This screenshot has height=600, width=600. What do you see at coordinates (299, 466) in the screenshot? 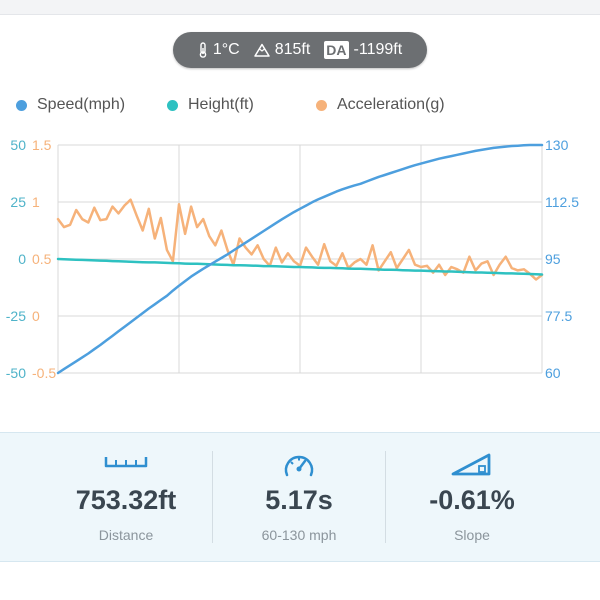
I see `speedometer-icon` at bounding box center [299, 466].